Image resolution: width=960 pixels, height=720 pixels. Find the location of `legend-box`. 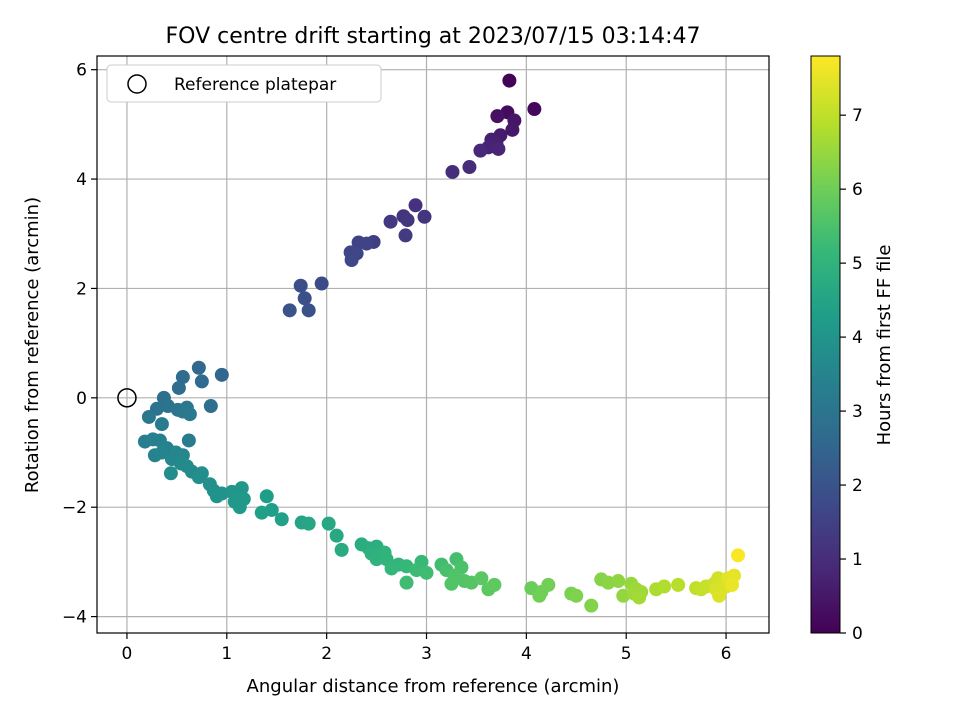

legend-box is located at coordinates (244, 83).